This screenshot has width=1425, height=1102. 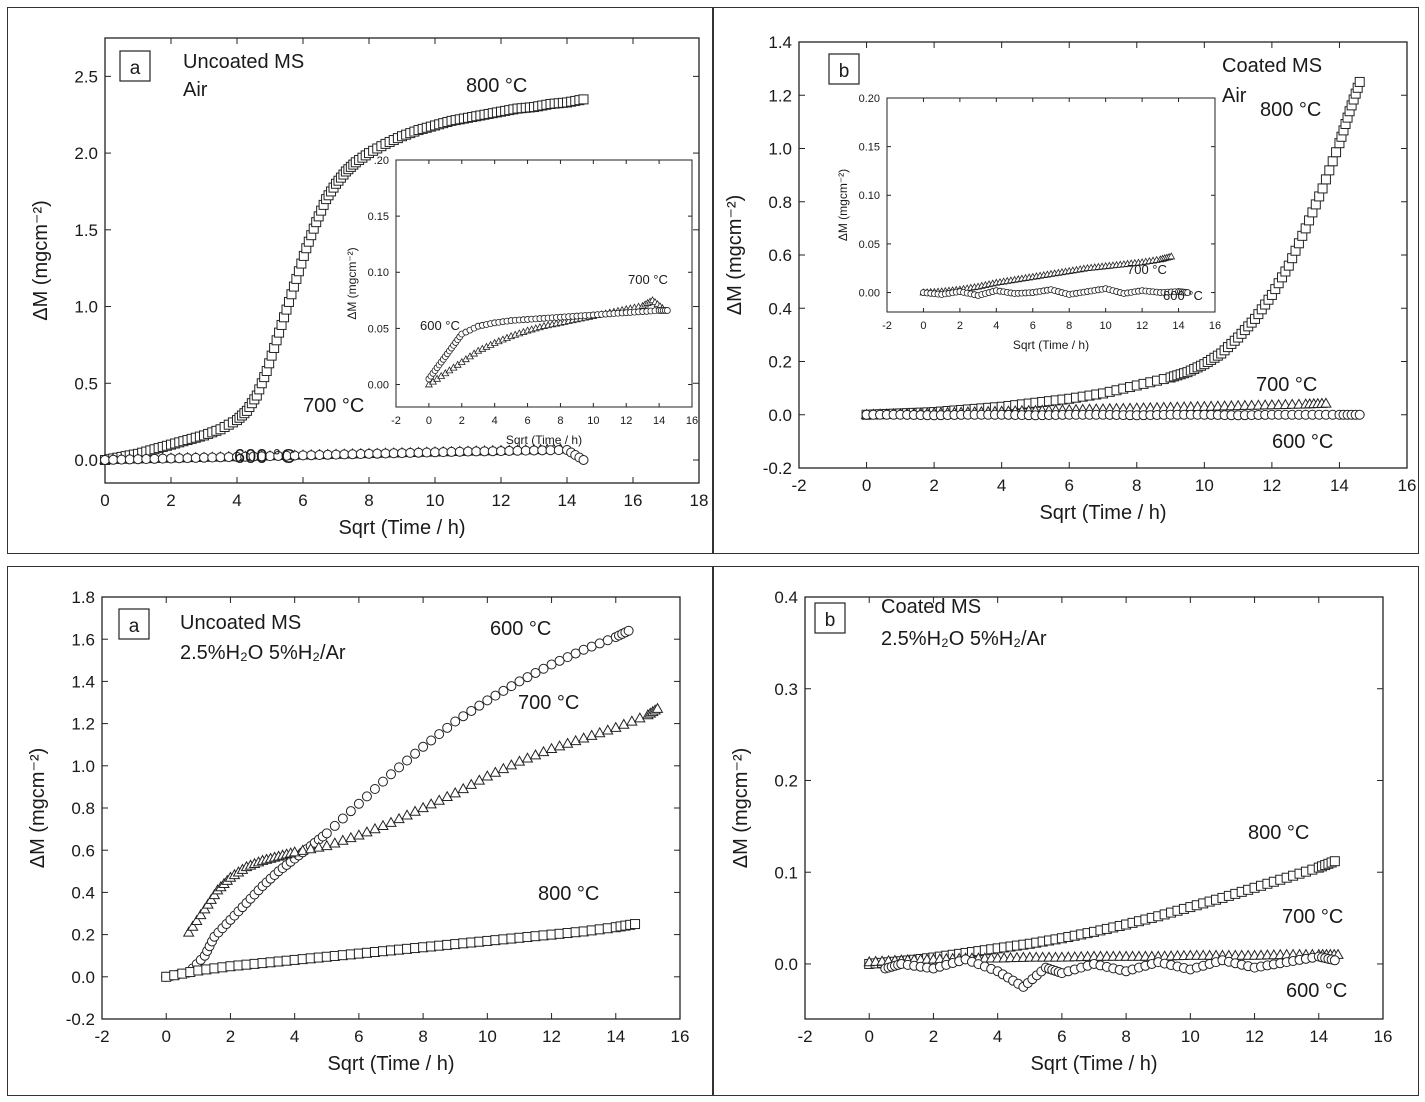 I want to click on h2o-coated-x-tick-label: 4, so click(x=997, y=1036).